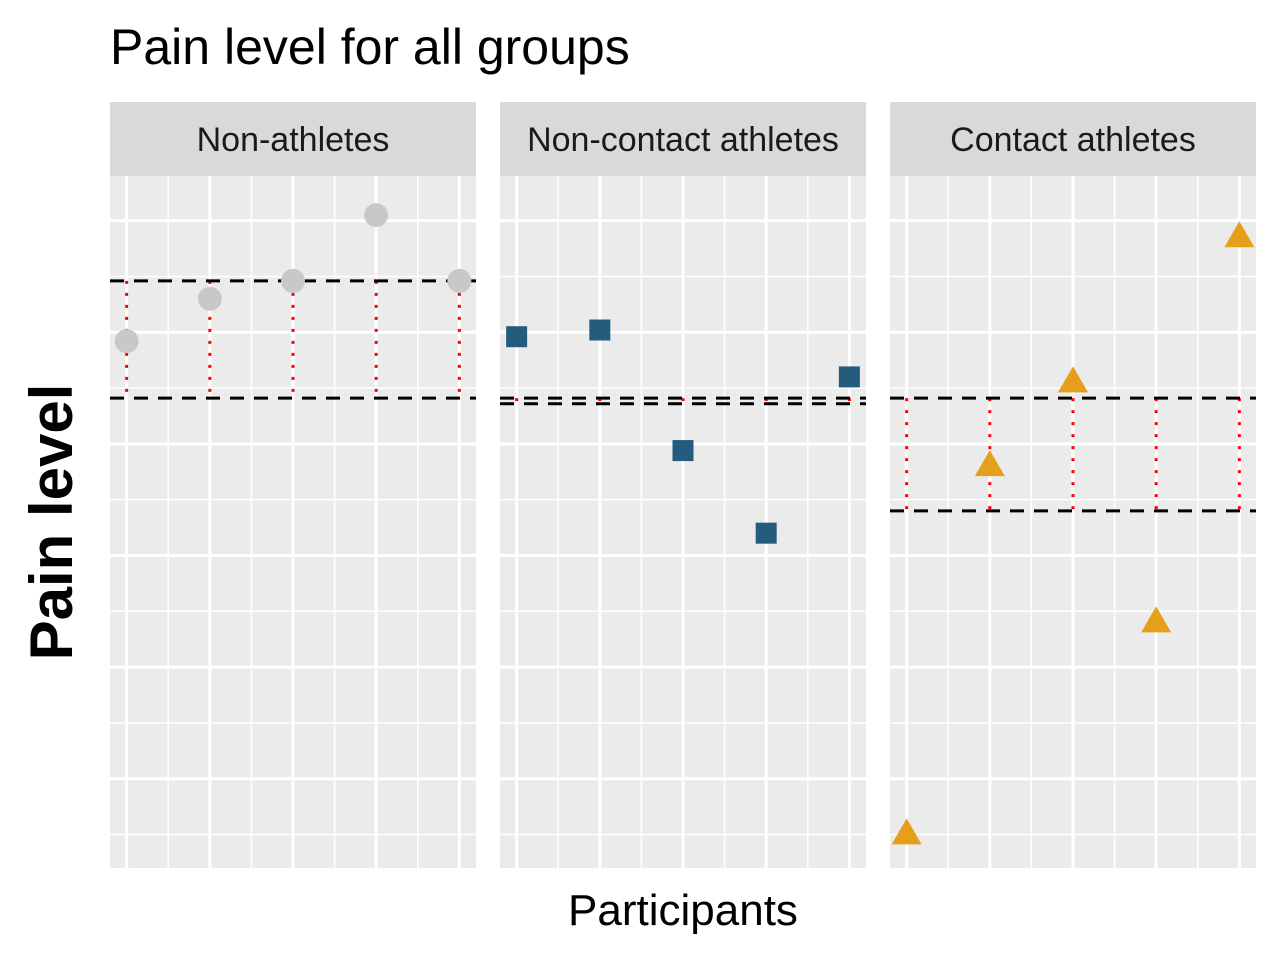 The width and height of the screenshot is (1280, 960). What do you see at coordinates (683, 910) in the screenshot?
I see `x-axis-title: Participants` at bounding box center [683, 910].